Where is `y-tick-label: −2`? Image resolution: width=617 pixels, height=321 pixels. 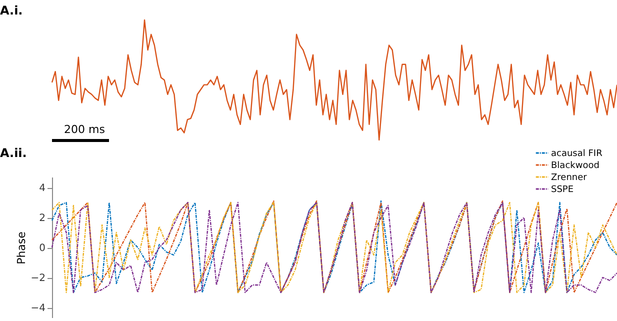 y-tick-label: −2 is located at coordinates (38, 278).